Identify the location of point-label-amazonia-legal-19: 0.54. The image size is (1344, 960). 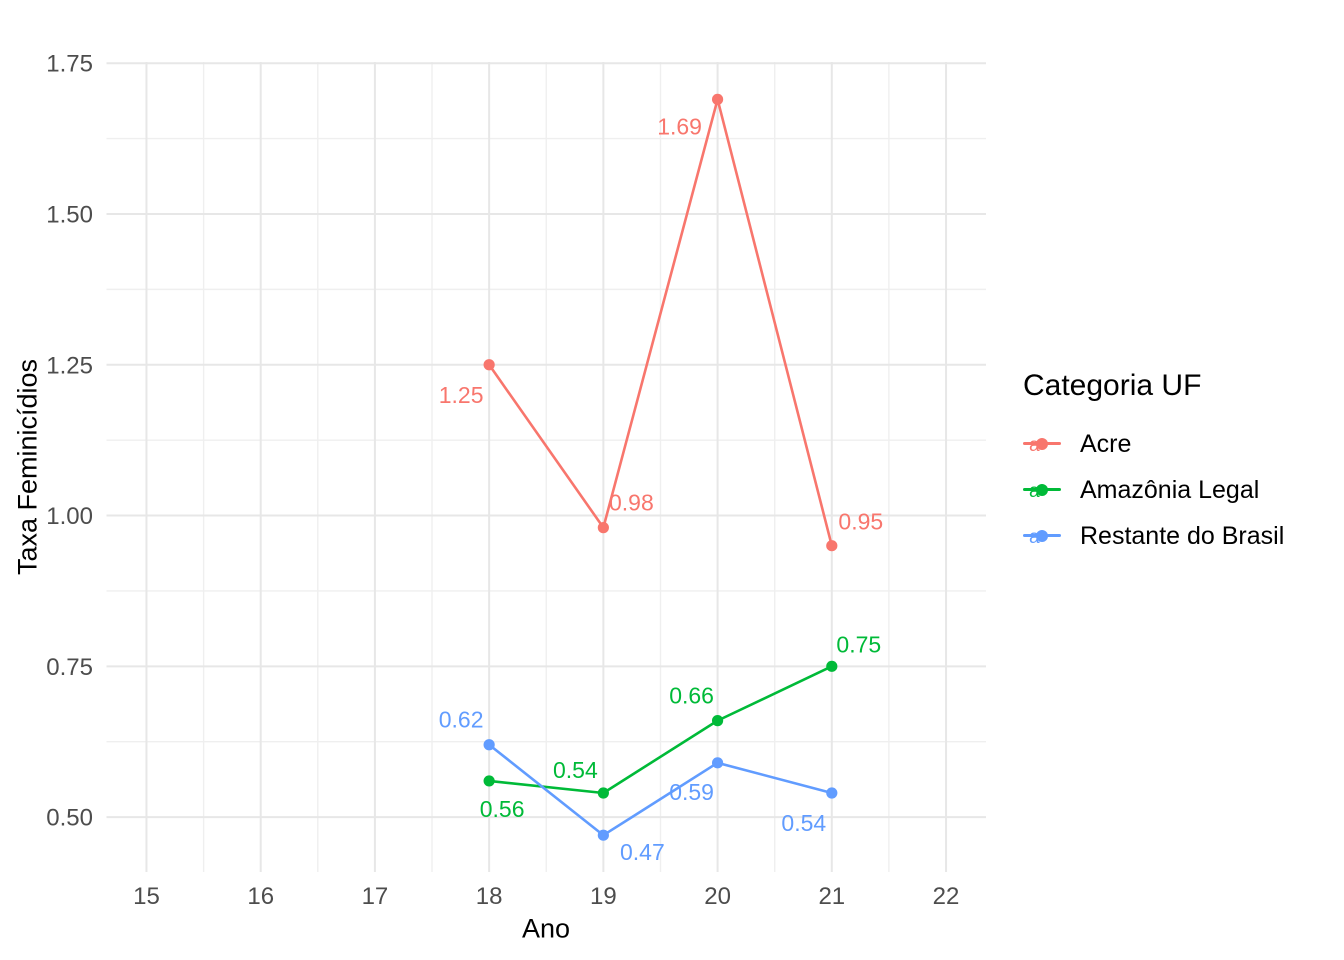
(575, 770).